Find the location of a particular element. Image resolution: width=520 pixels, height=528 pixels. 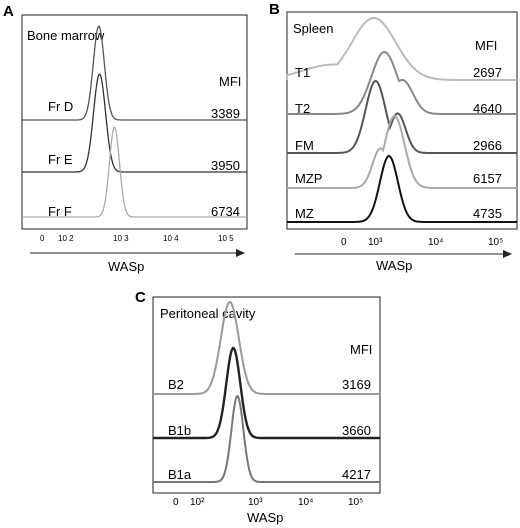

panel-letter-a: A is located at coordinates (8, 11).